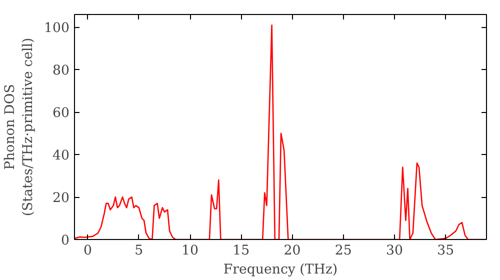 The width and height of the screenshot is (500, 280). I want to click on x-tick-label: 20, so click(292, 251).